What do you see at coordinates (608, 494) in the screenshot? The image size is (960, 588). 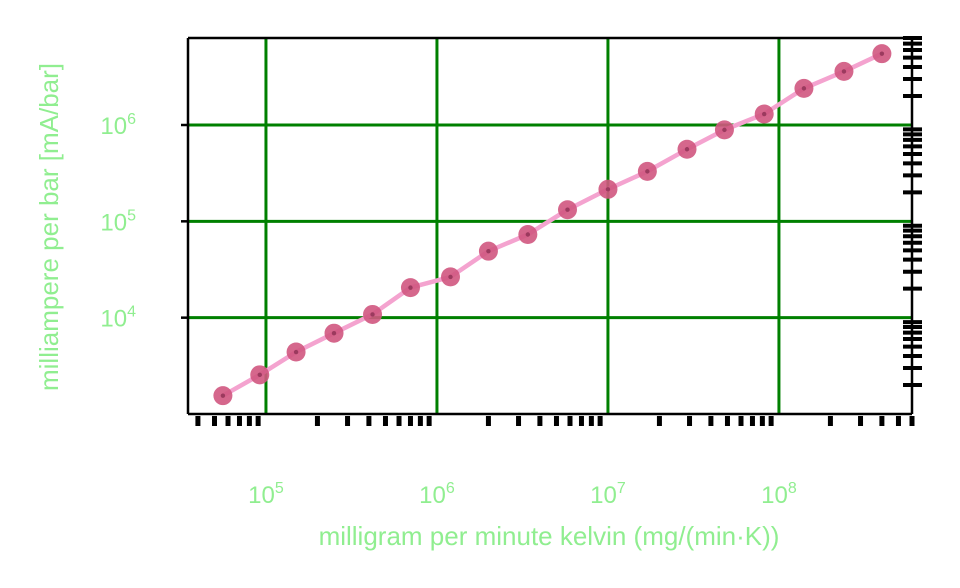 I see `x-tick-label: 10⁷` at bounding box center [608, 494].